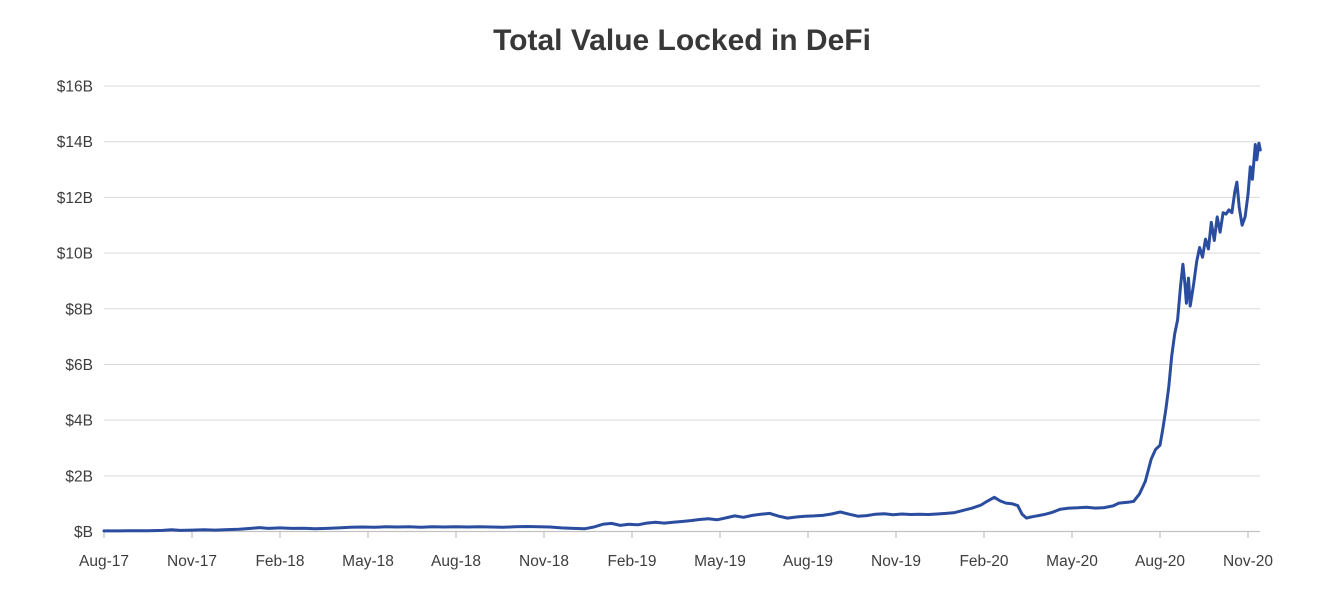  What do you see at coordinates (79, 421) in the screenshot?
I see `y-axis-label: $4B` at bounding box center [79, 421].